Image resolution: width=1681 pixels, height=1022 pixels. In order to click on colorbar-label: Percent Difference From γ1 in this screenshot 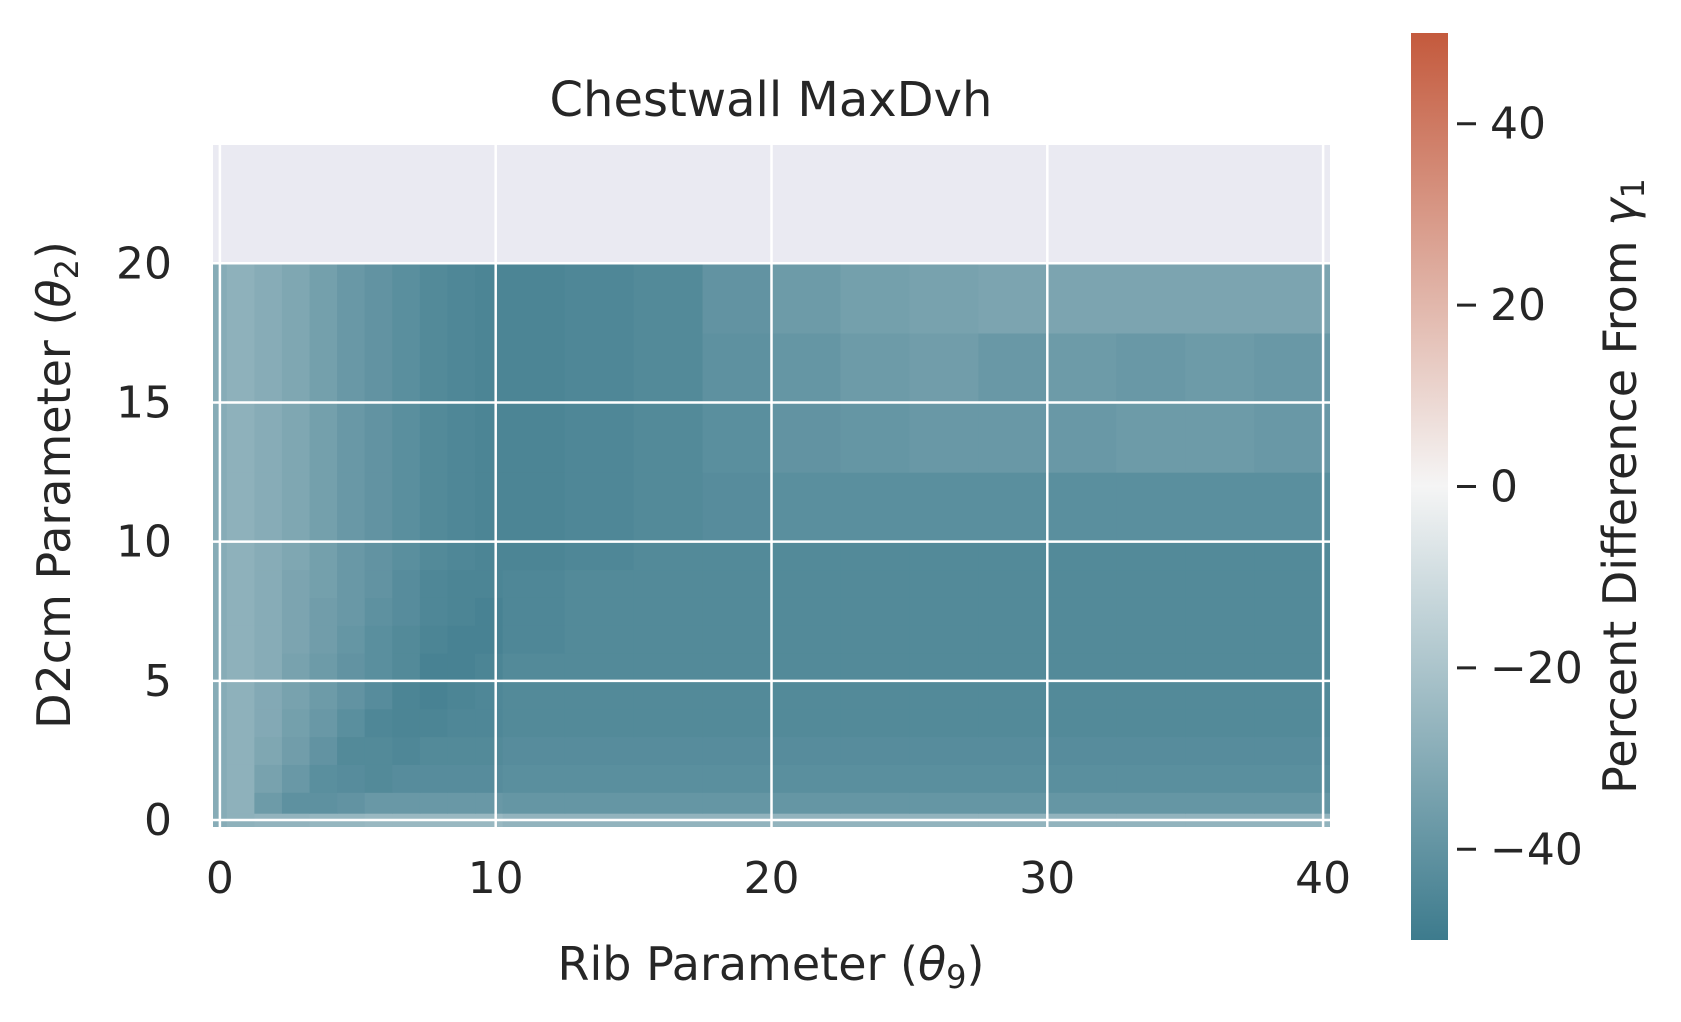, I will do `click(1622, 486)`.